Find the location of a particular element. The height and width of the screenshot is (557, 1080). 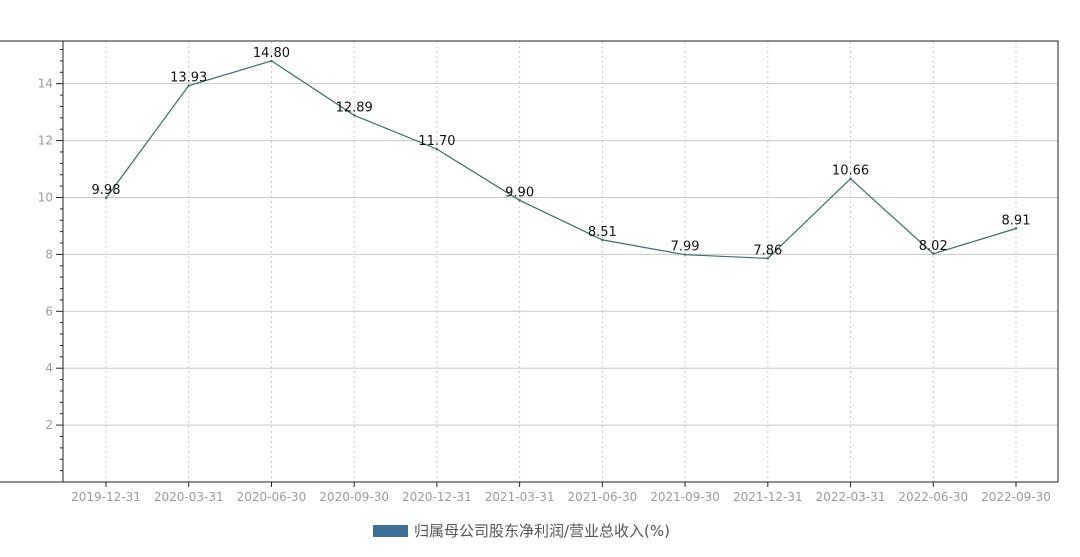

data-label-9: 10.66 is located at coordinates (850, 171).